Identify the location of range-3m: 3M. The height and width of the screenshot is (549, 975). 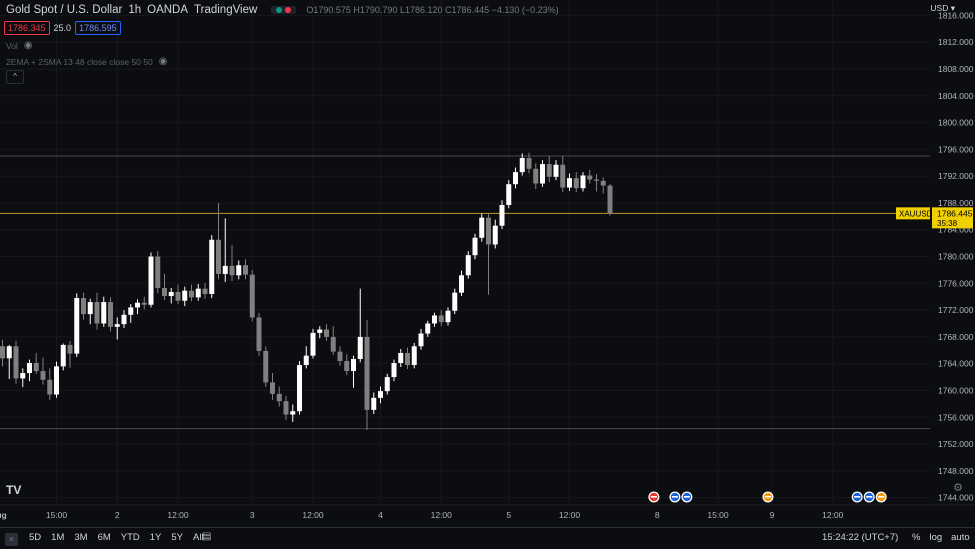
(81, 537).